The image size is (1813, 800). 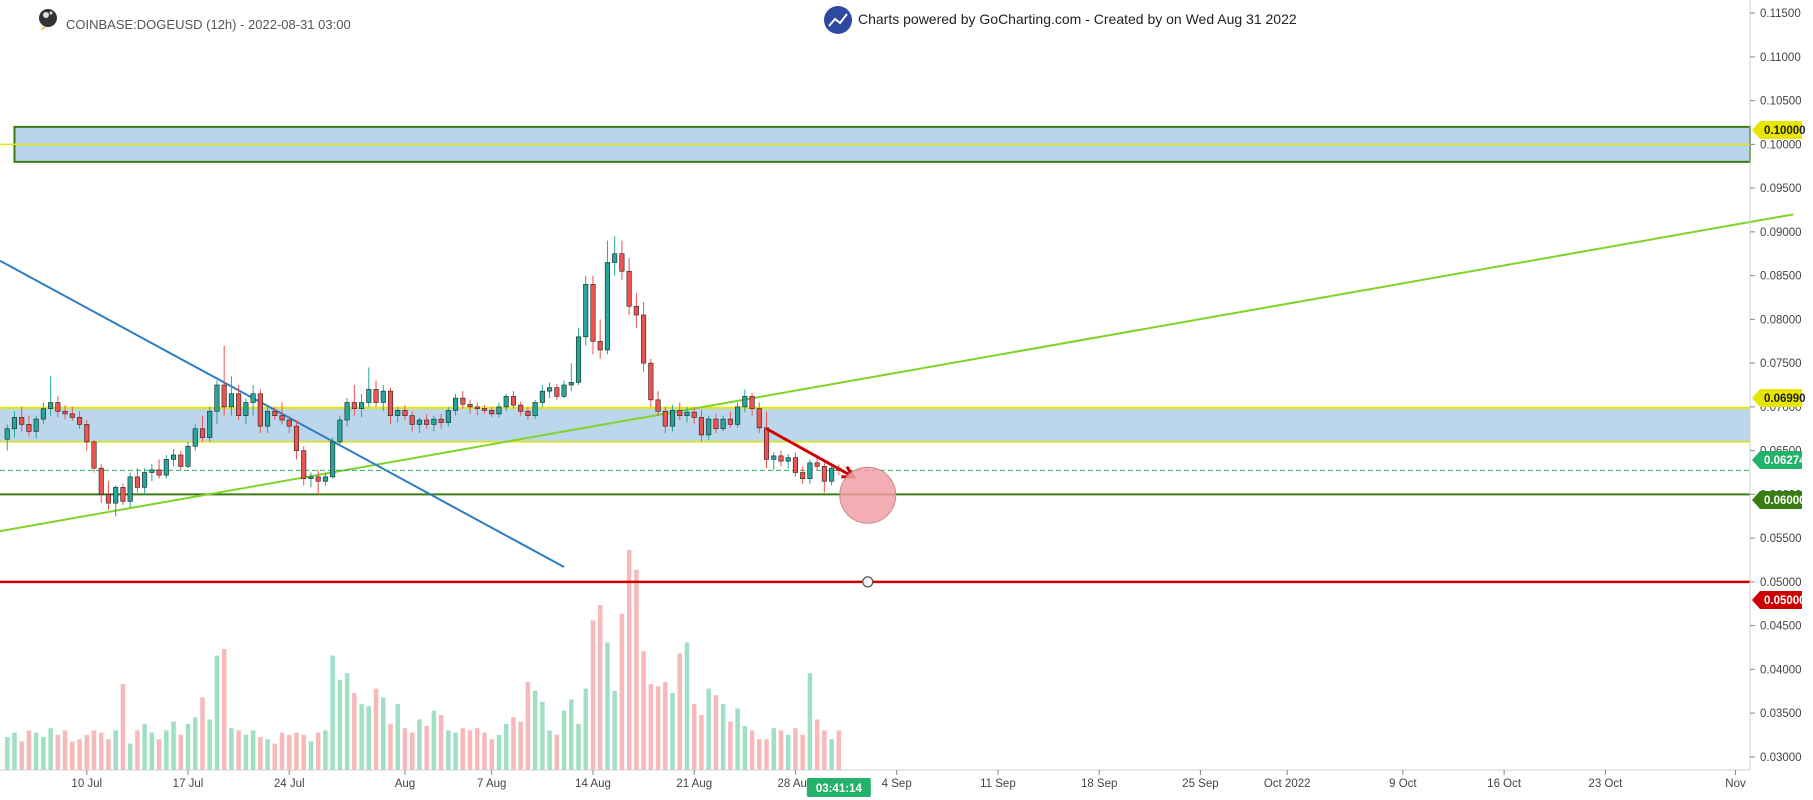 What do you see at coordinates (1781, 320) in the screenshot?
I see `price-tick-label: 0.08000` at bounding box center [1781, 320].